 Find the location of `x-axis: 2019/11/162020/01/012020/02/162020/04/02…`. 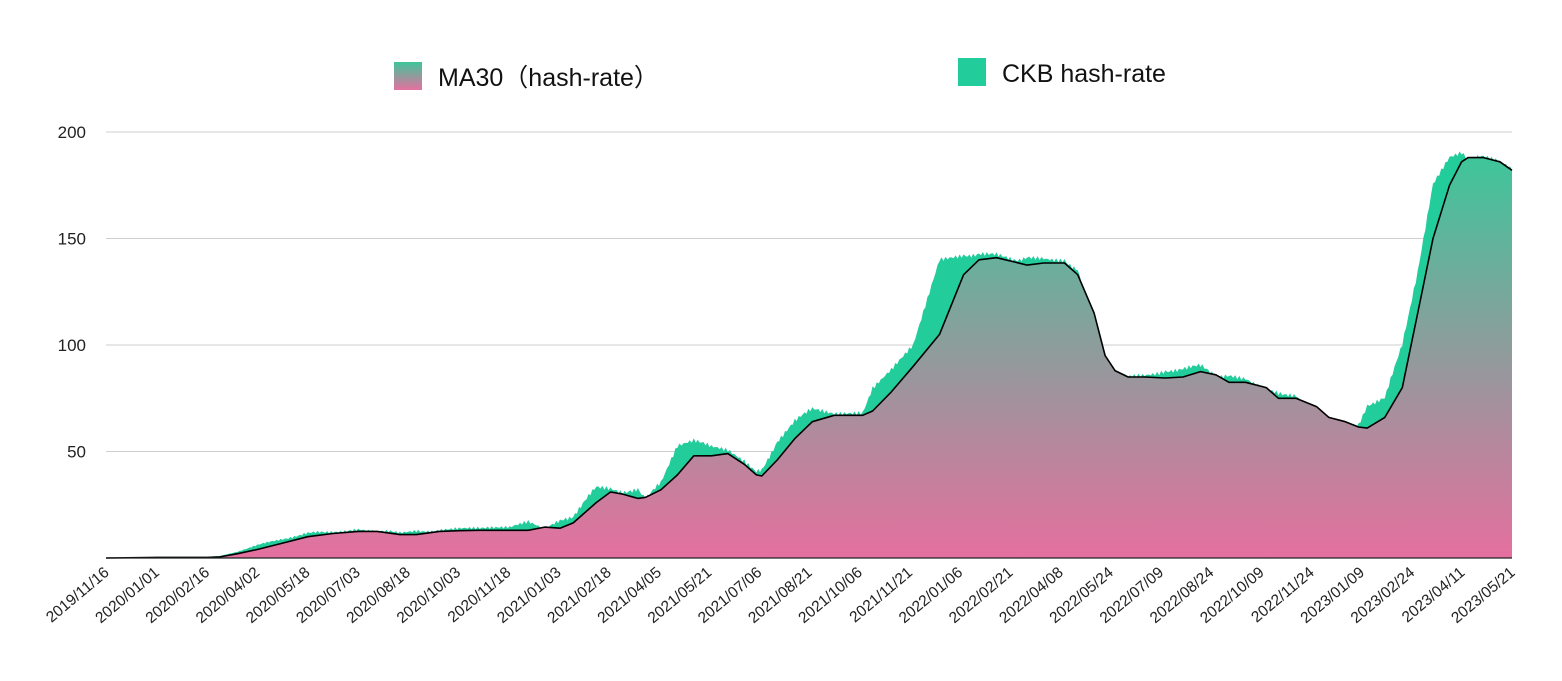

x-axis: 2019/11/162020/01/012020/02/162020/04/02… is located at coordinates (781, 592).